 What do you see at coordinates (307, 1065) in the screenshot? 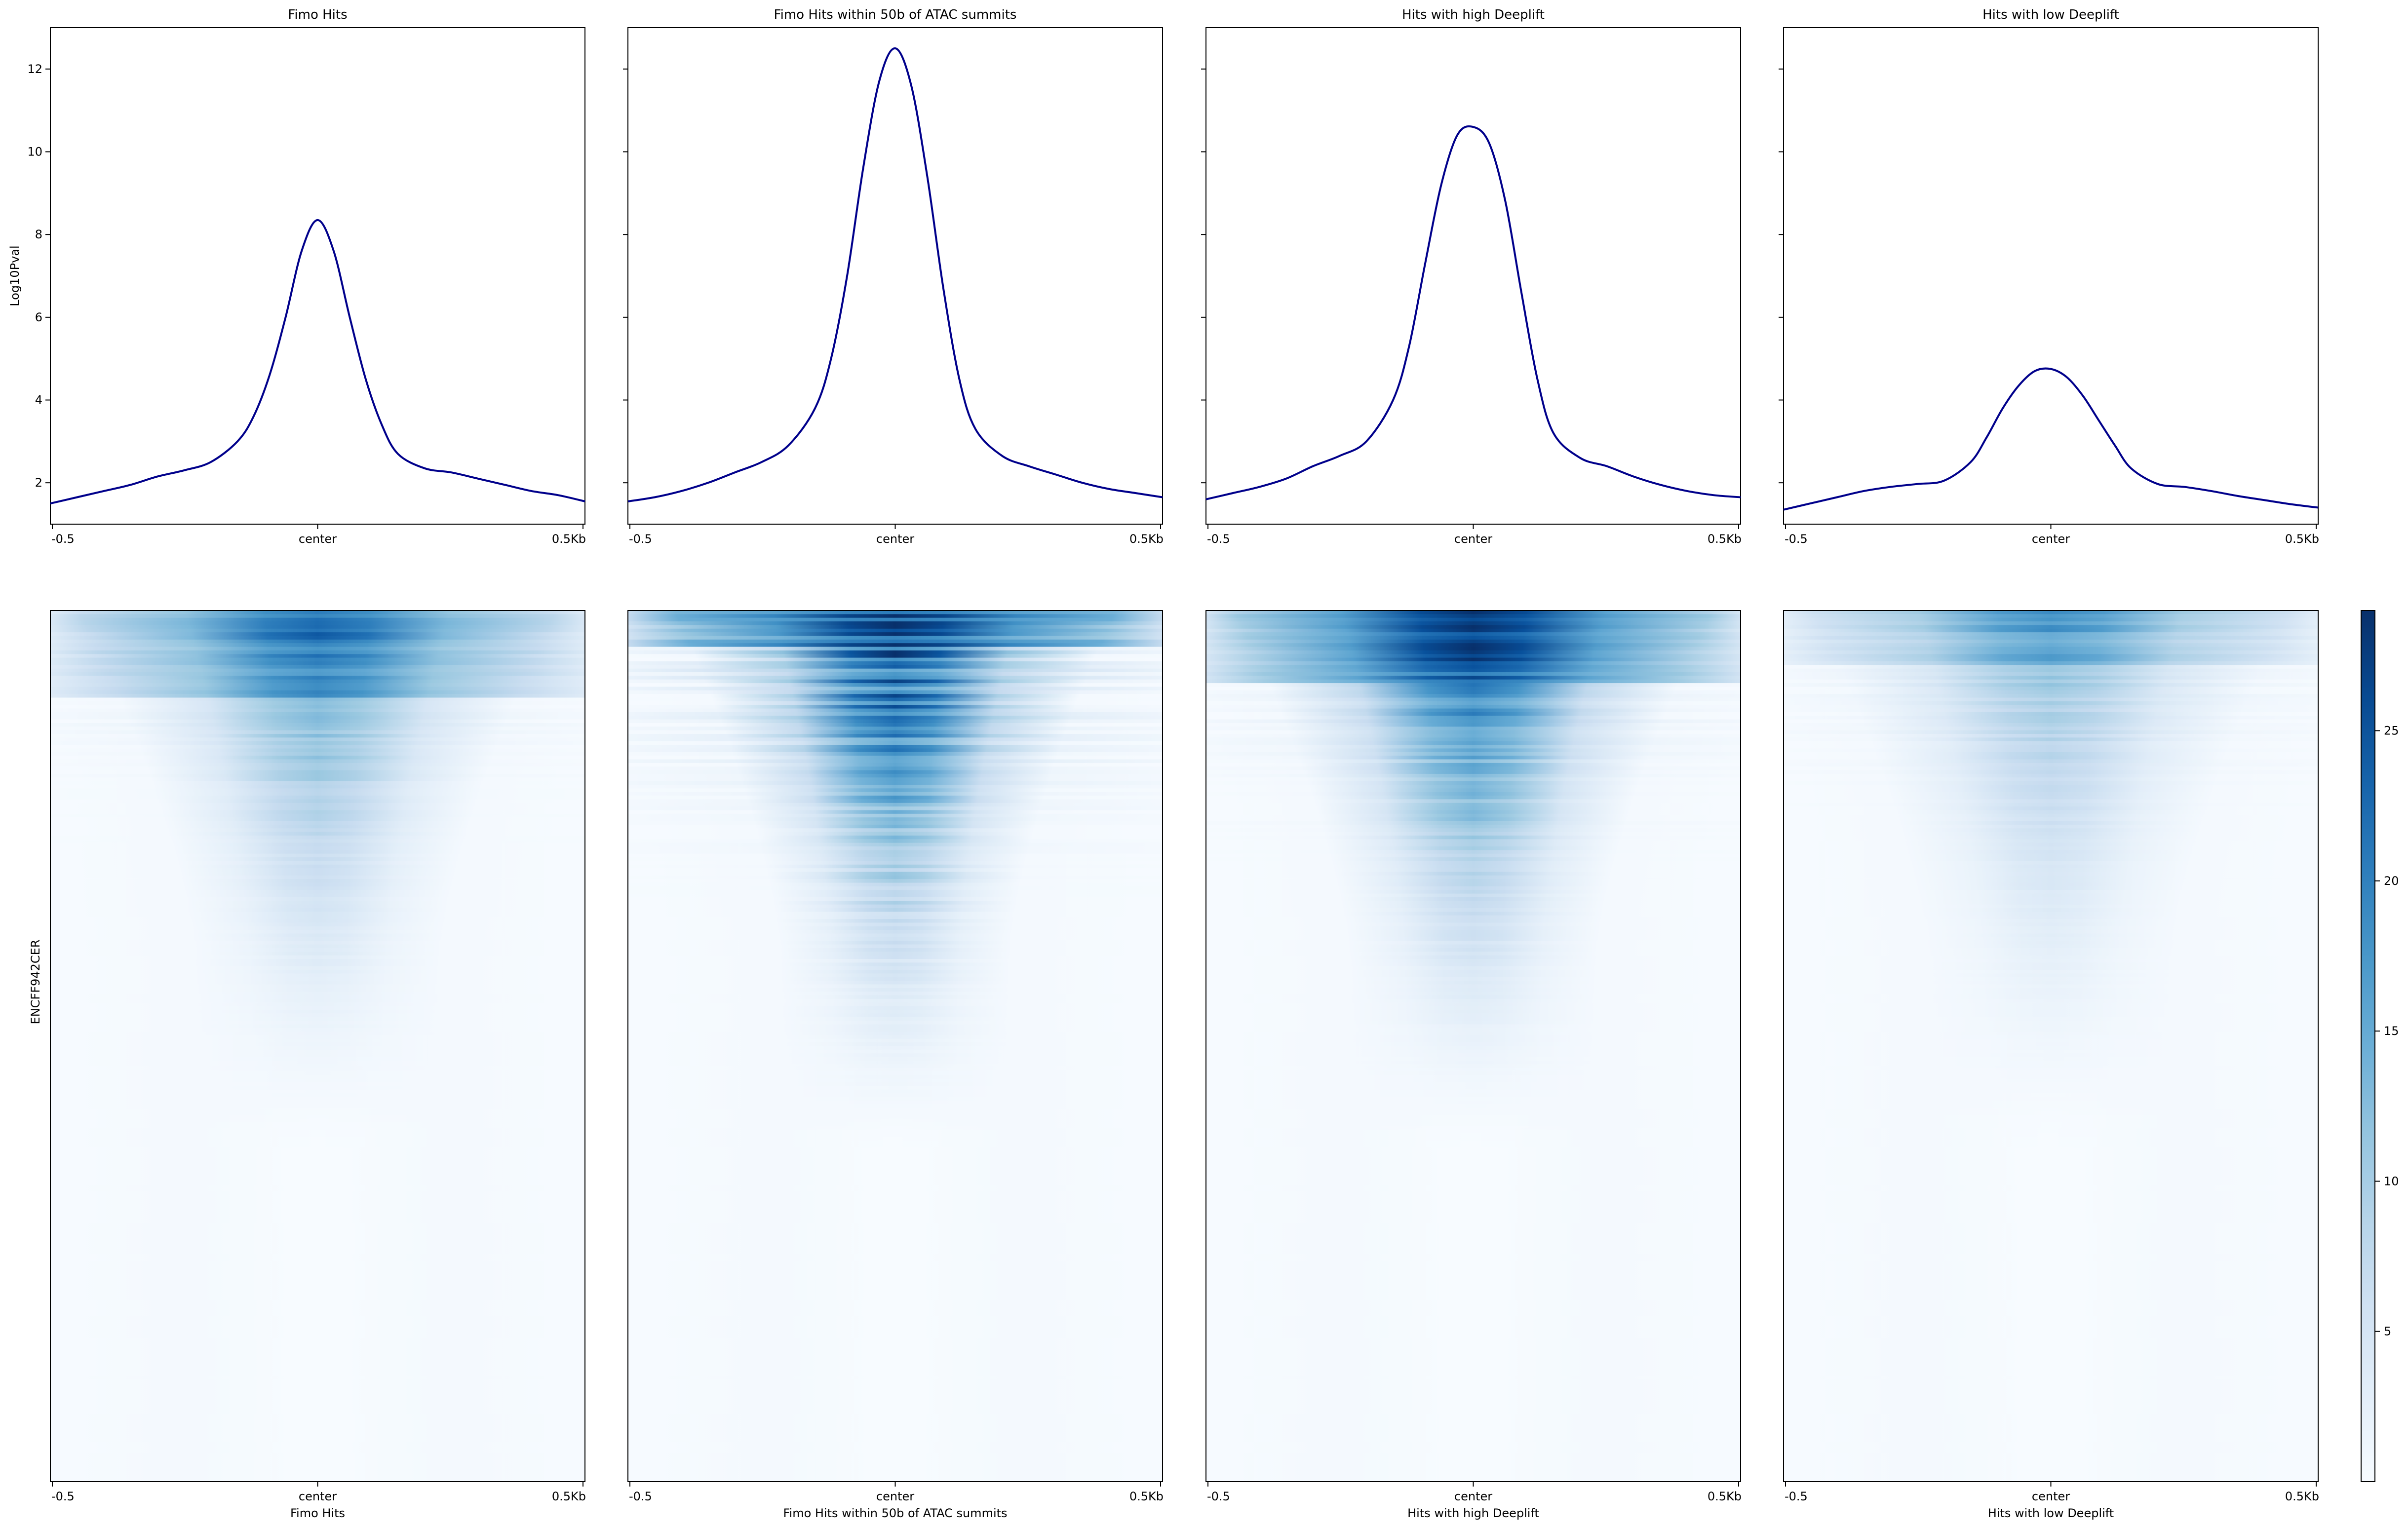
I see `heatmap-panel: -0.5 center 0.5Kb Fimo Hits ENCFF942CER` at bounding box center [307, 1065].